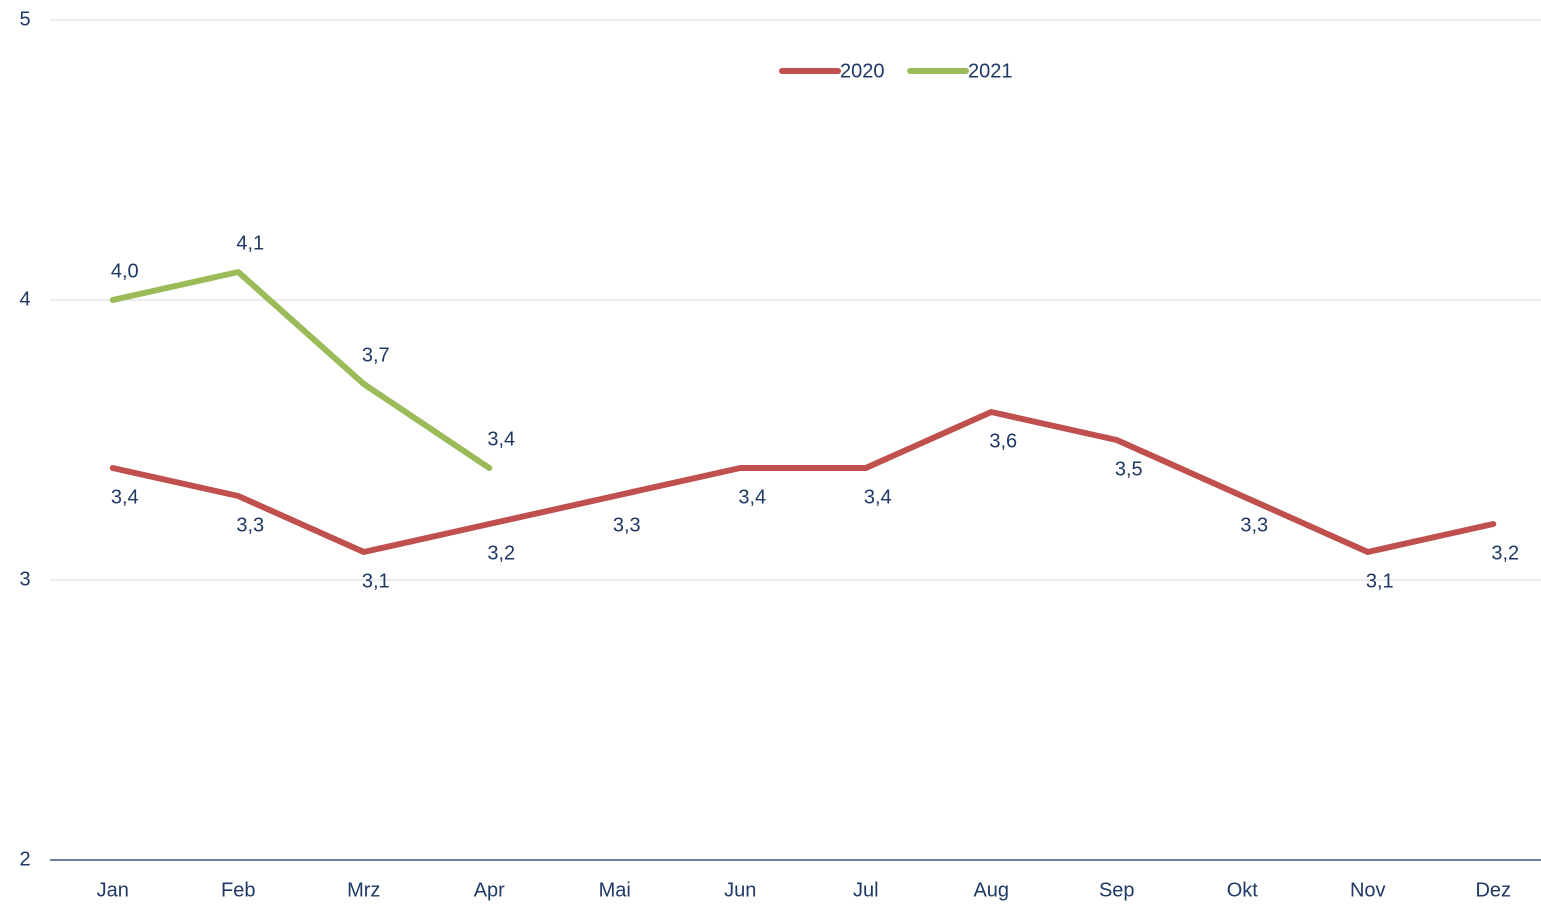  I want to click on x-tick-label: Apr, so click(489, 890).